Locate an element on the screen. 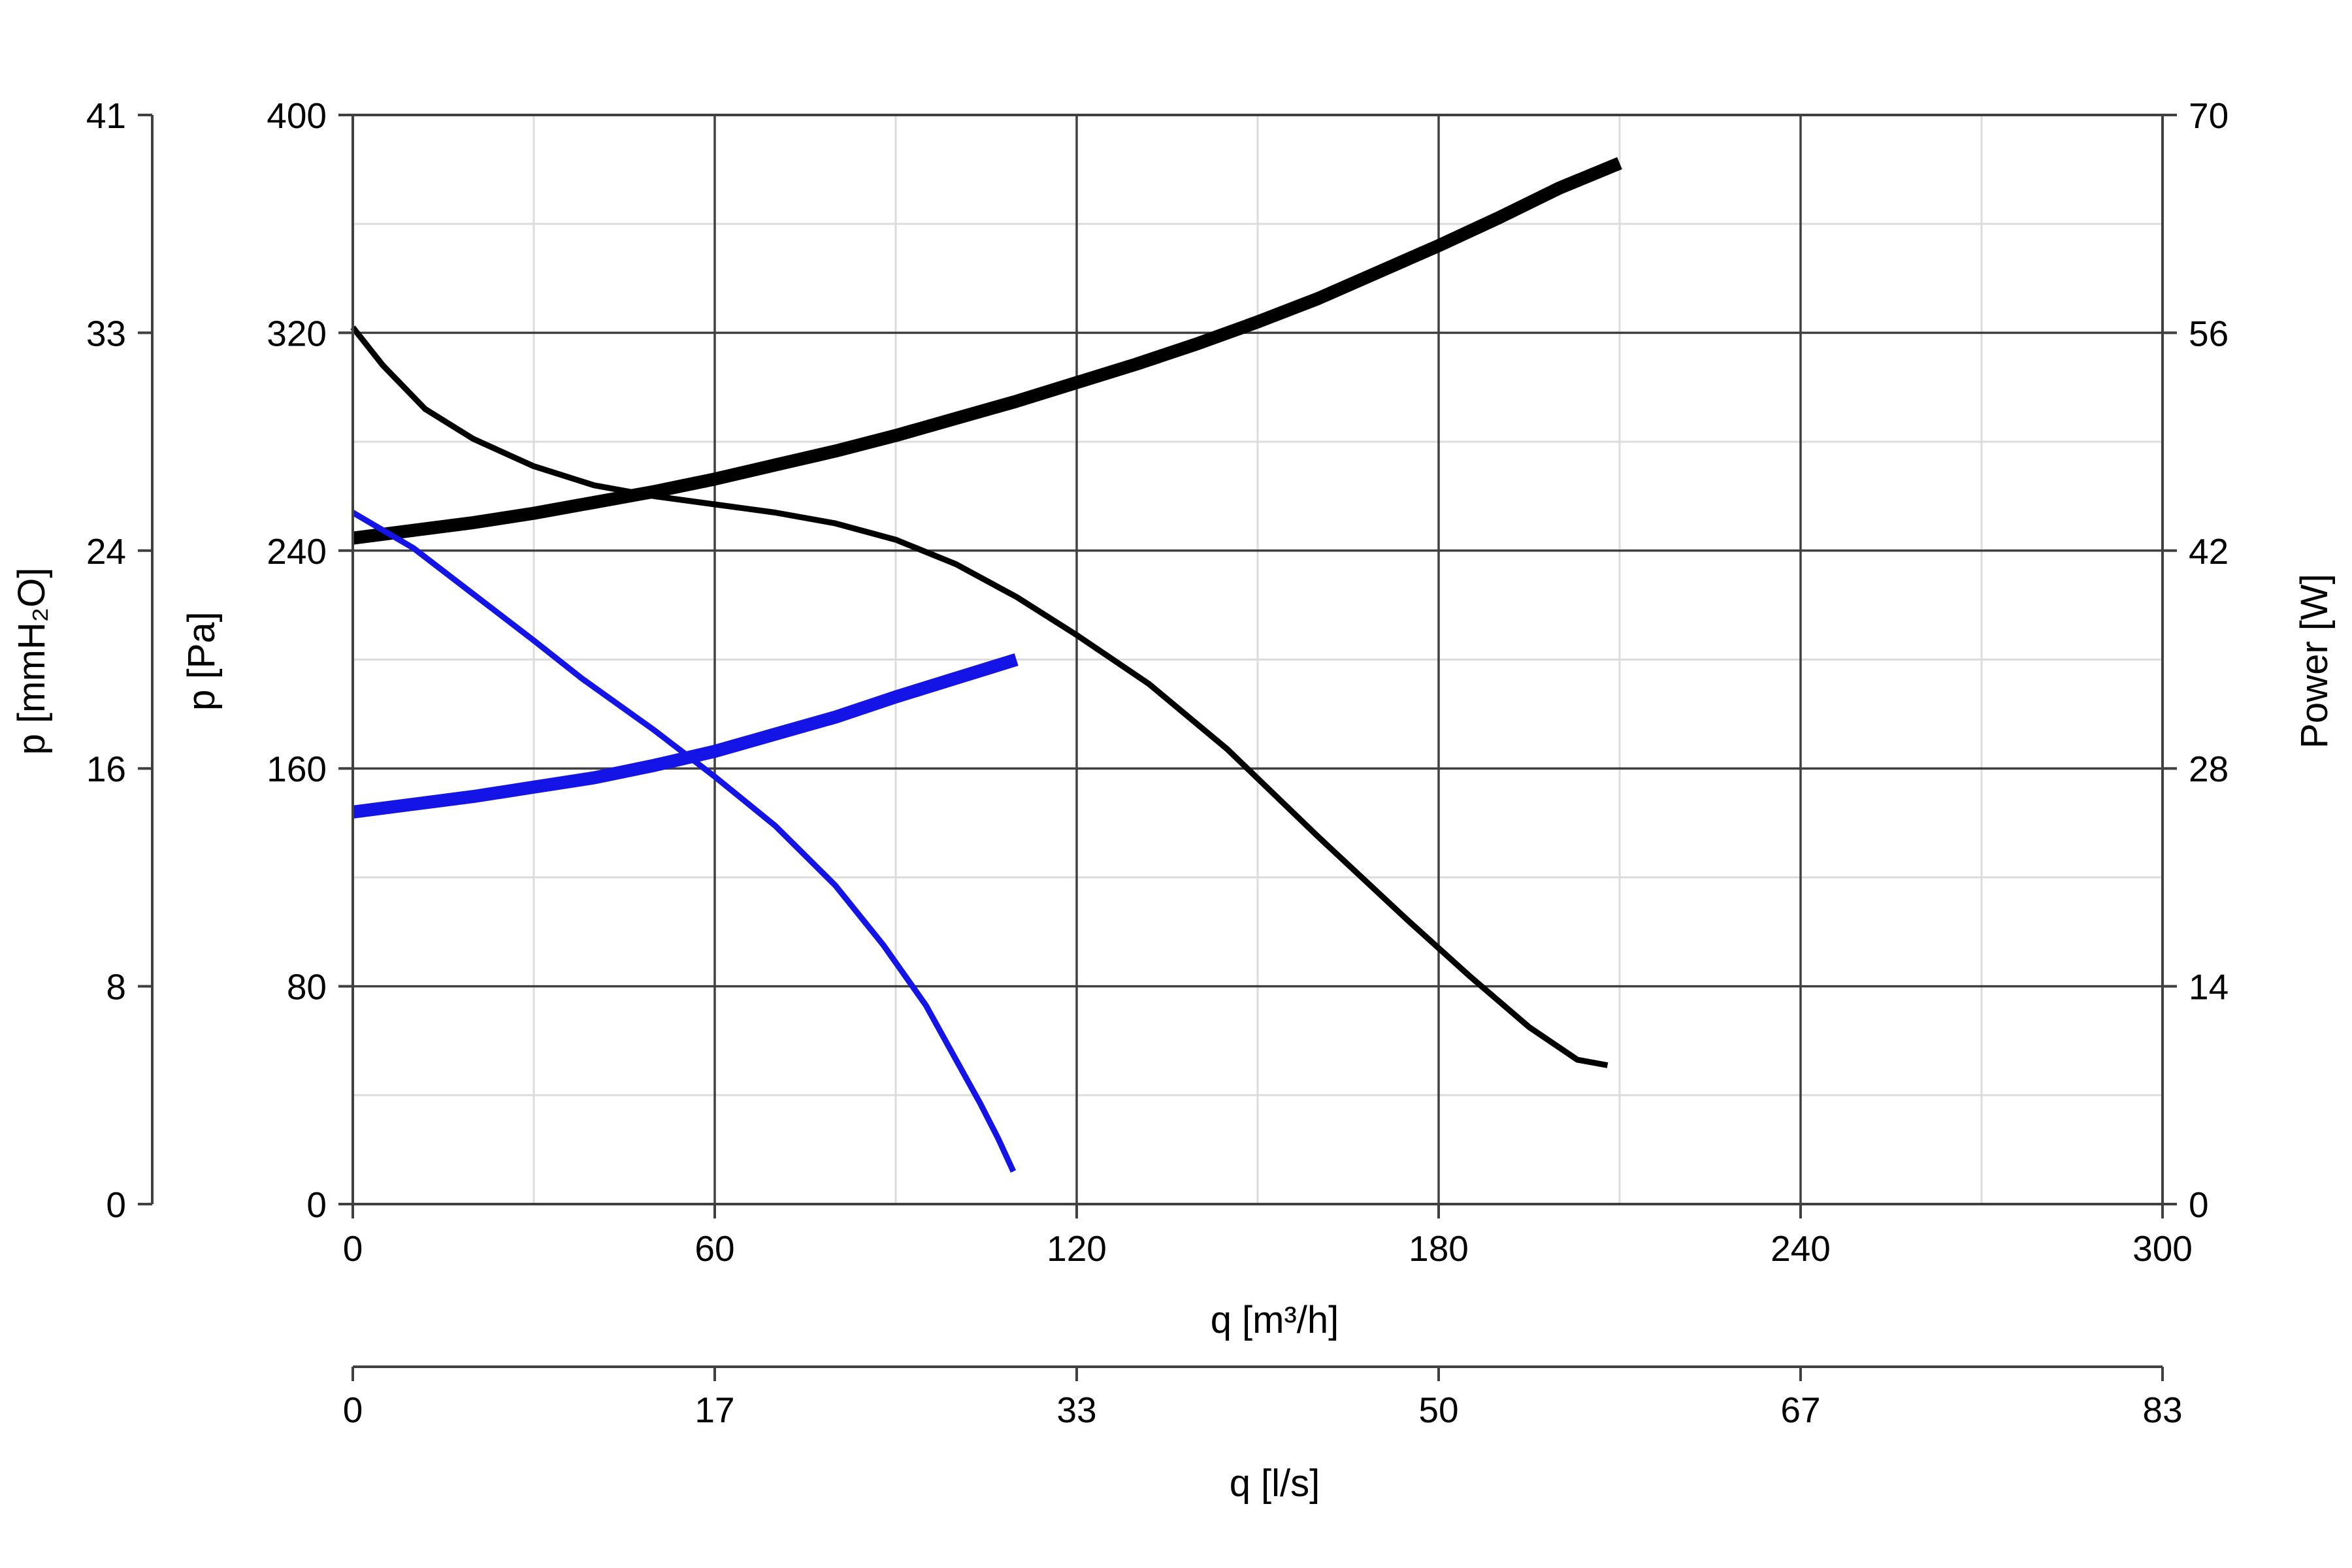  y3-tick-label: 14 is located at coordinates (2209, 987).